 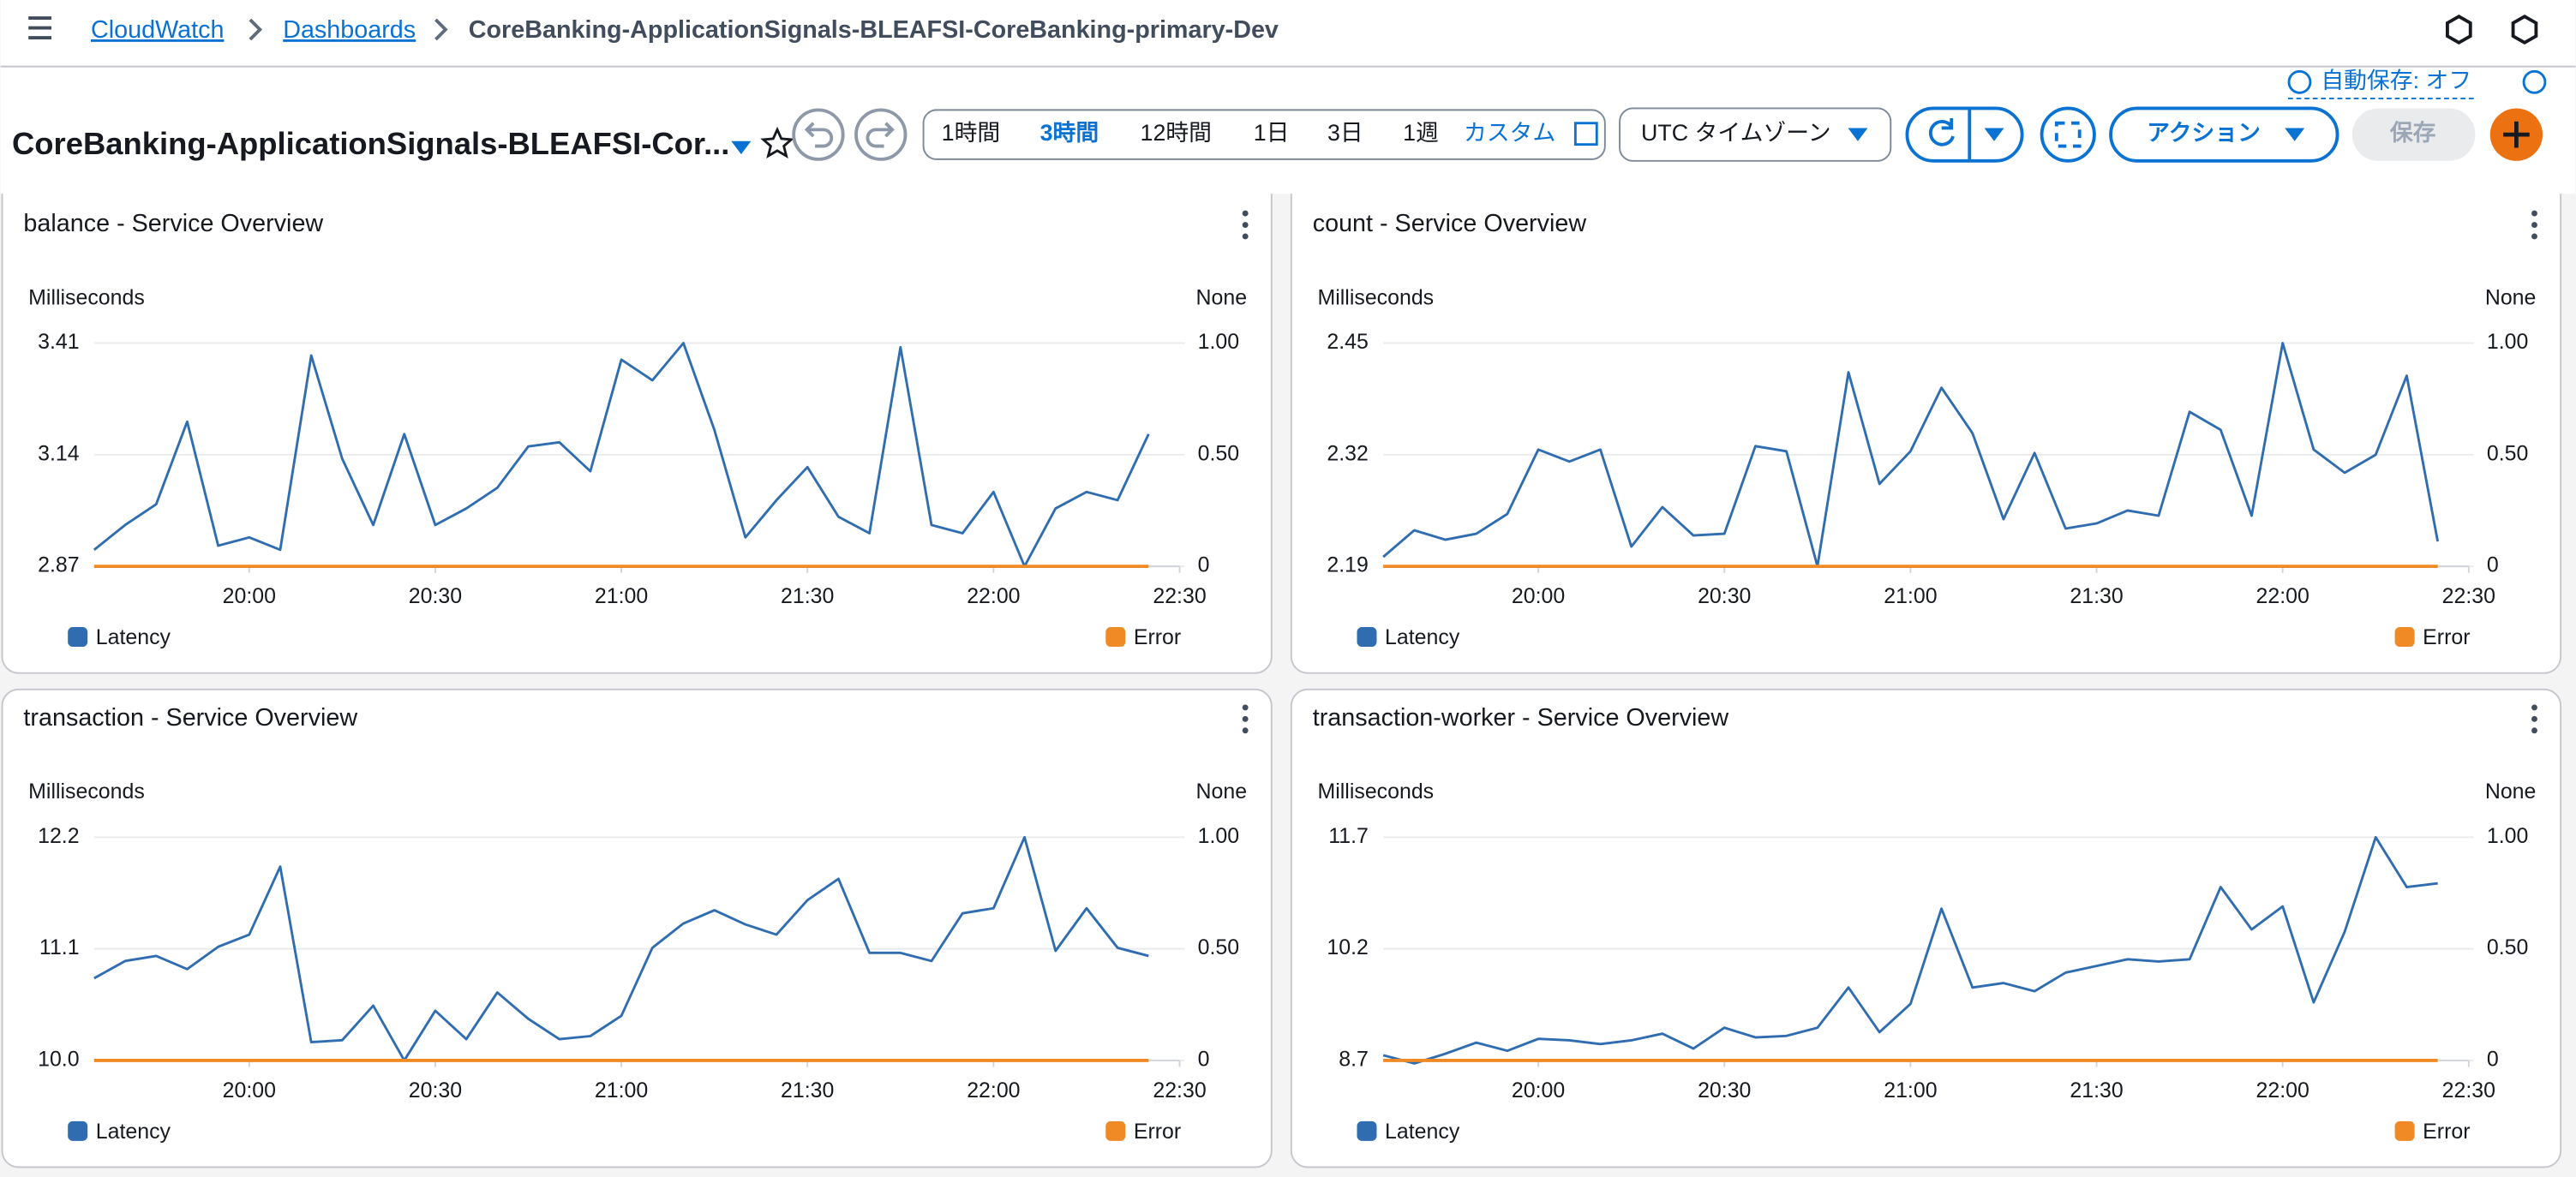 I want to click on y-tick-label: 11.7, so click(x=1348, y=836).